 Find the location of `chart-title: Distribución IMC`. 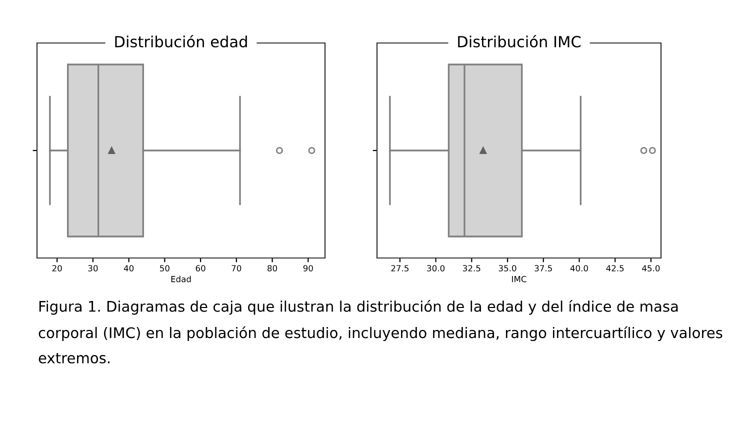

chart-title: Distribución IMC is located at coordinates (519, 41).